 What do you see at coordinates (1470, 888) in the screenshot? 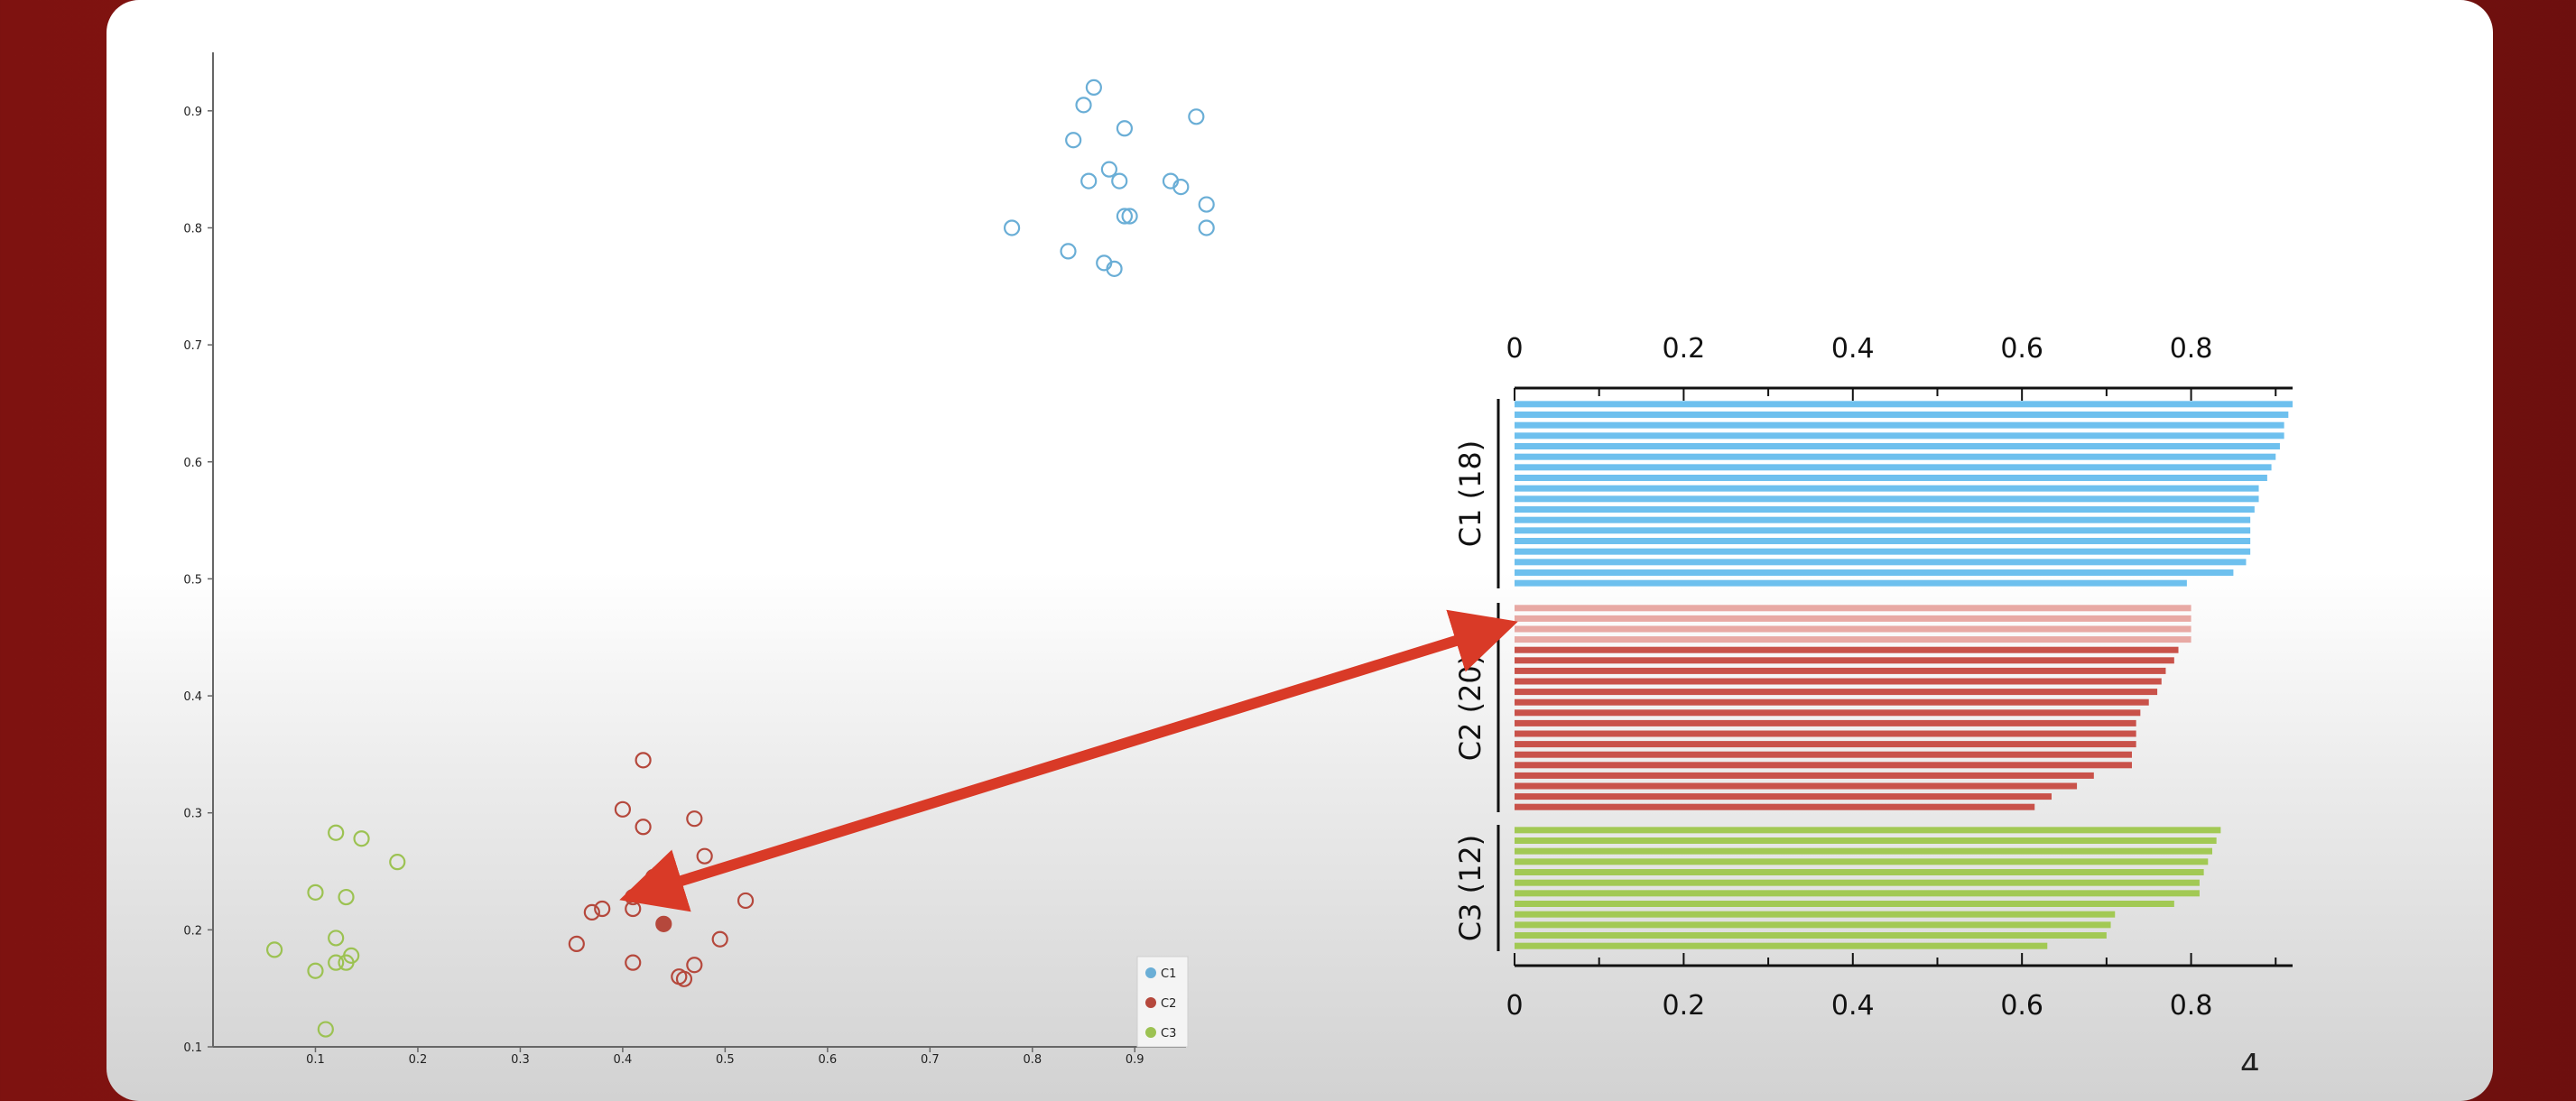
I see `bar-group-label: C3 (12)` at bounding box center [1470, 888].